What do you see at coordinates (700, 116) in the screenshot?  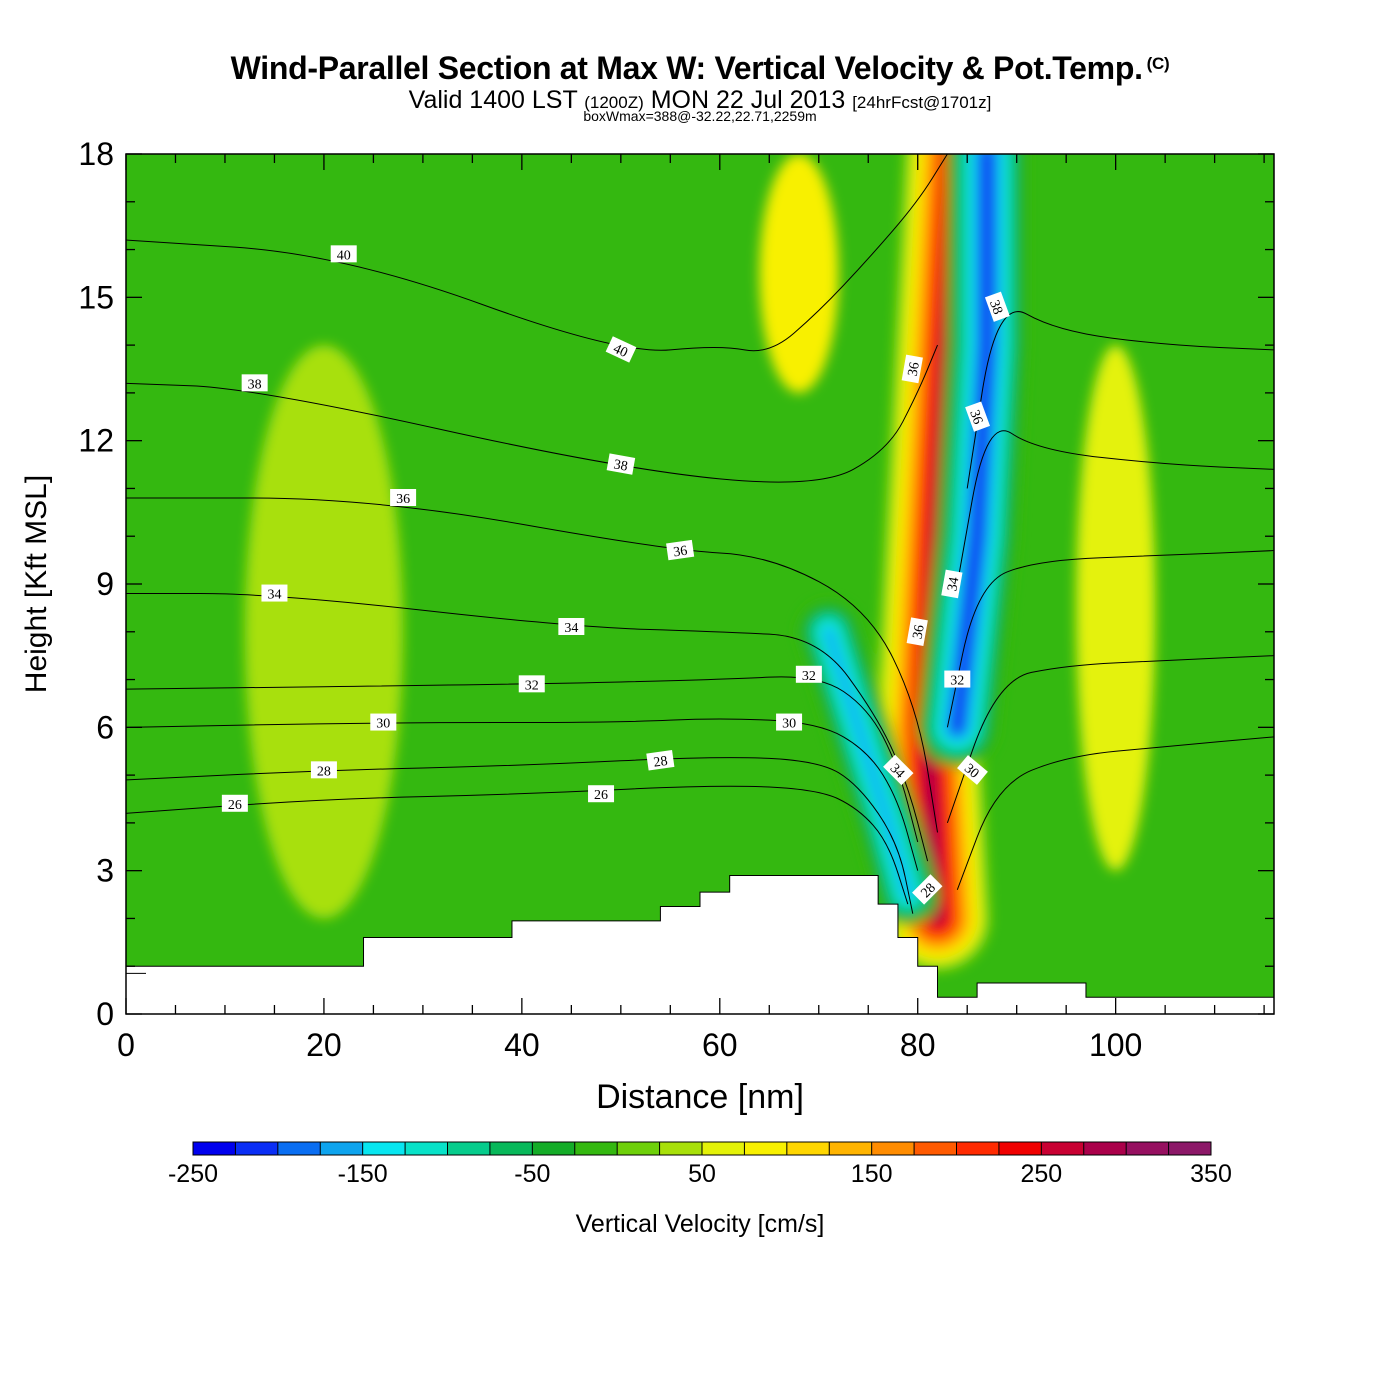 I see `chart-subtitle: boxWmax=388@-32.22,22.71,2259m` at bounding box center [700, 116].